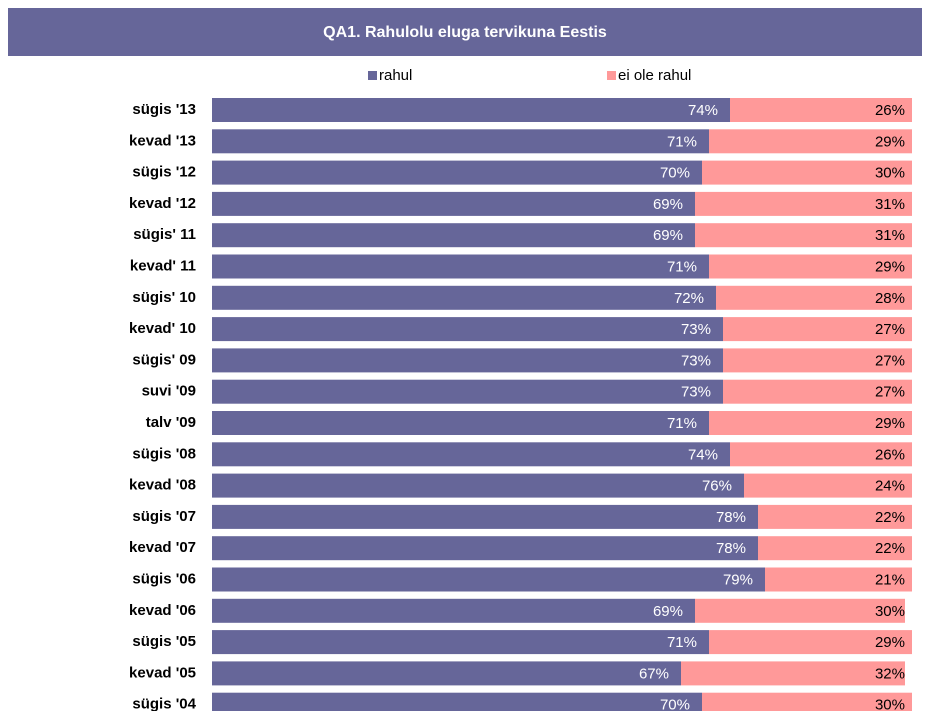 The width and height of the screenshot is (930, 711). I want to click on y-tick-label: sügis '06, so click(164, 578).